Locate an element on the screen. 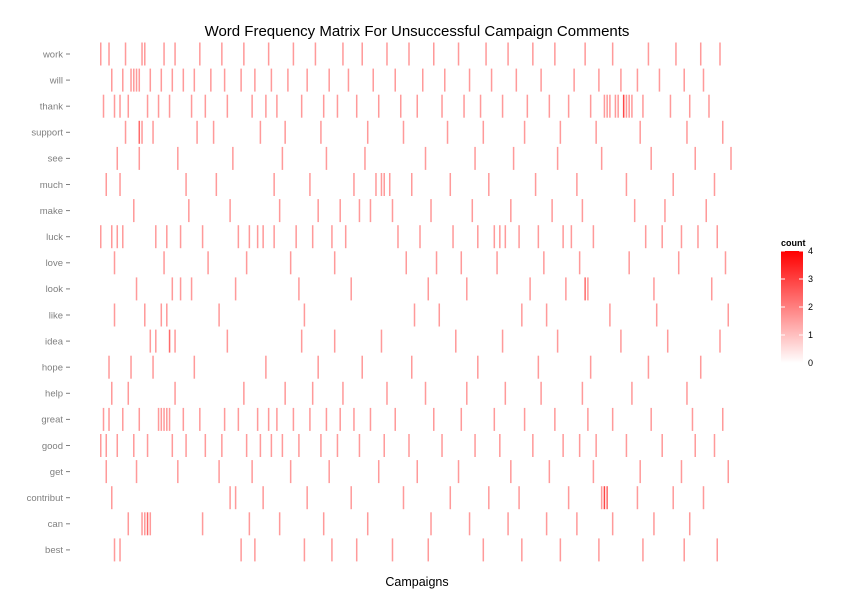 The height and width of the screenshot is (600, 850). legend: count 0 1 2 3 4 is located at coordinates (797, 303).